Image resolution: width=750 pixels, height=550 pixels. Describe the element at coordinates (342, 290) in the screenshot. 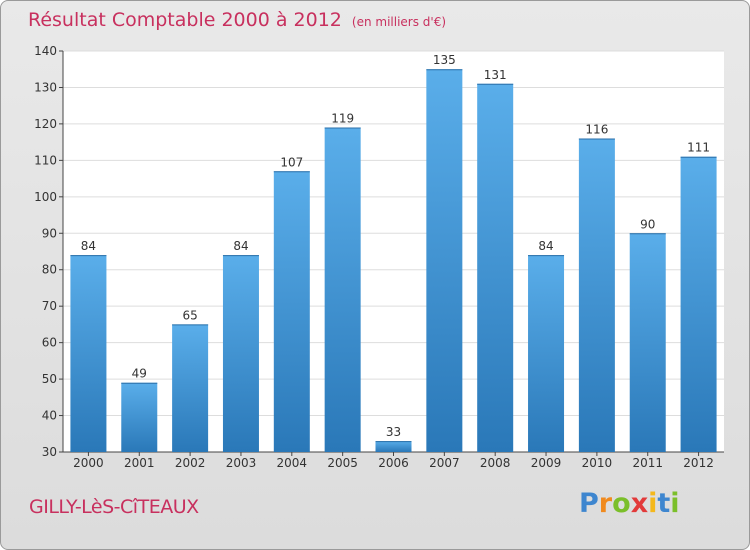

I see `bar-2005` at that location.